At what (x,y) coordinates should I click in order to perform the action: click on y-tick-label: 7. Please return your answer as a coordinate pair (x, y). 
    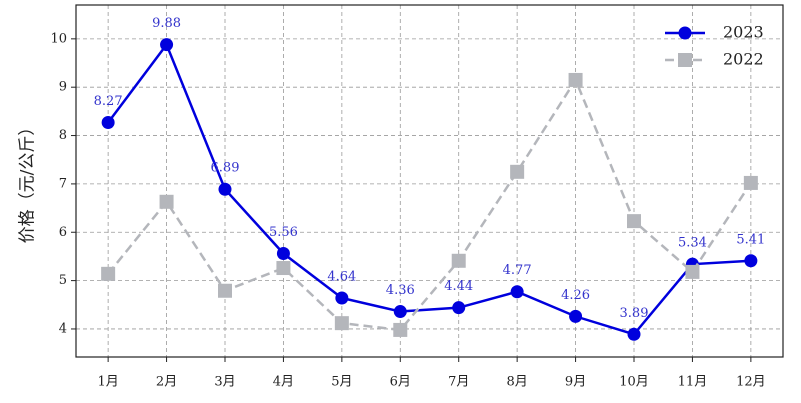
    Looking at the image, I should click on (63, 183).